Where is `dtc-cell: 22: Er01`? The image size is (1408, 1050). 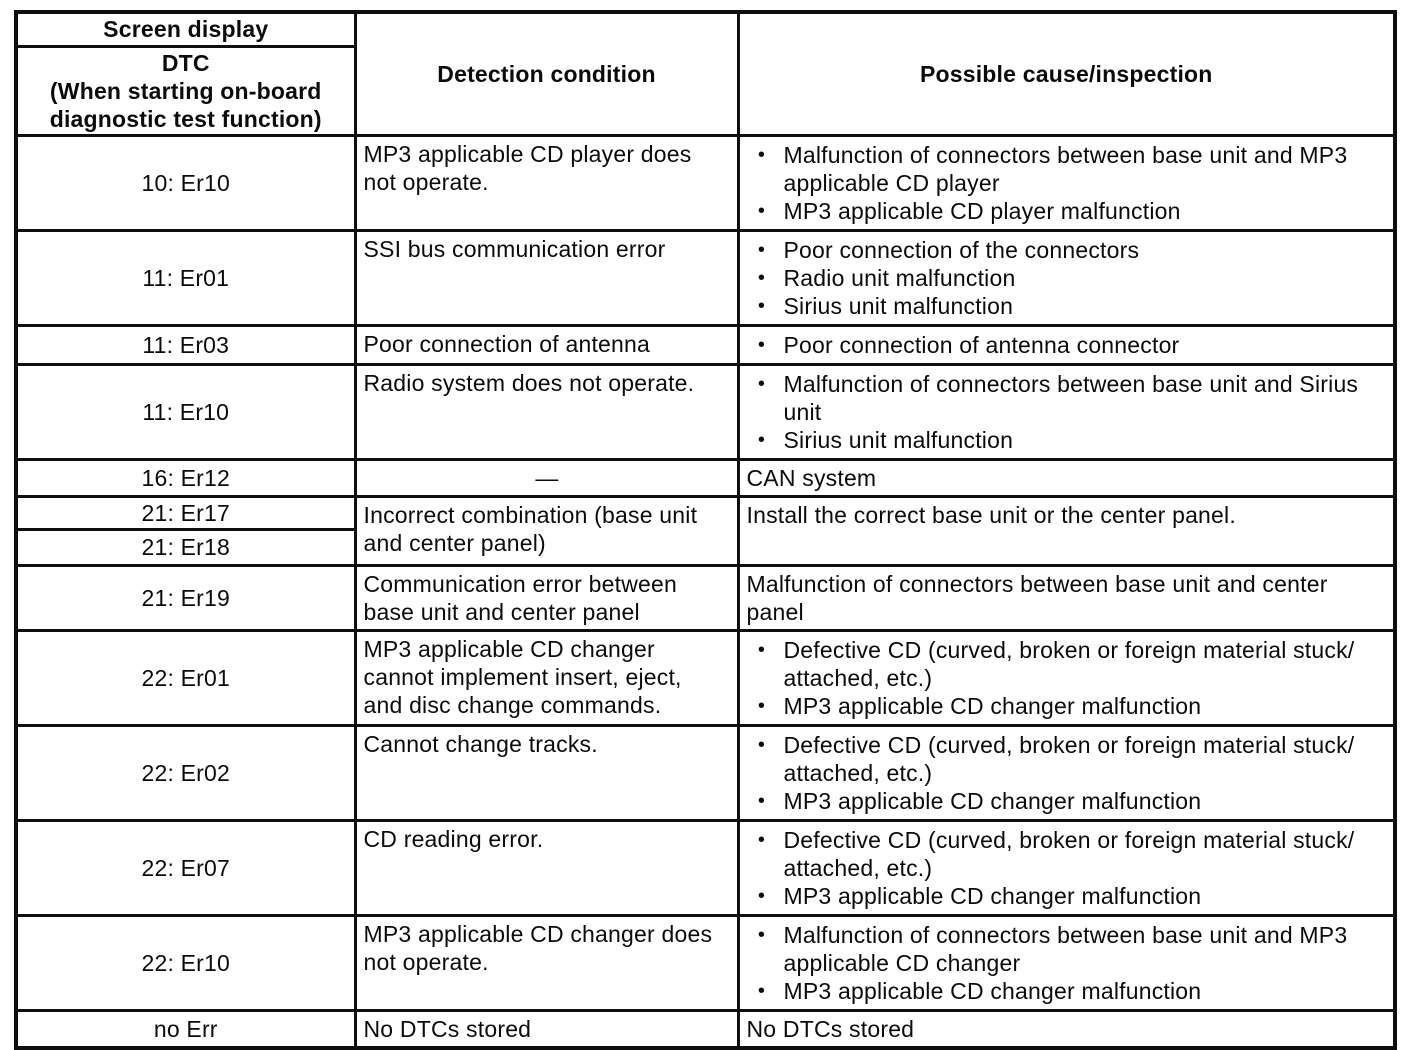 dtc-cell: 22: Er01 is located at coordinates (185, 677).